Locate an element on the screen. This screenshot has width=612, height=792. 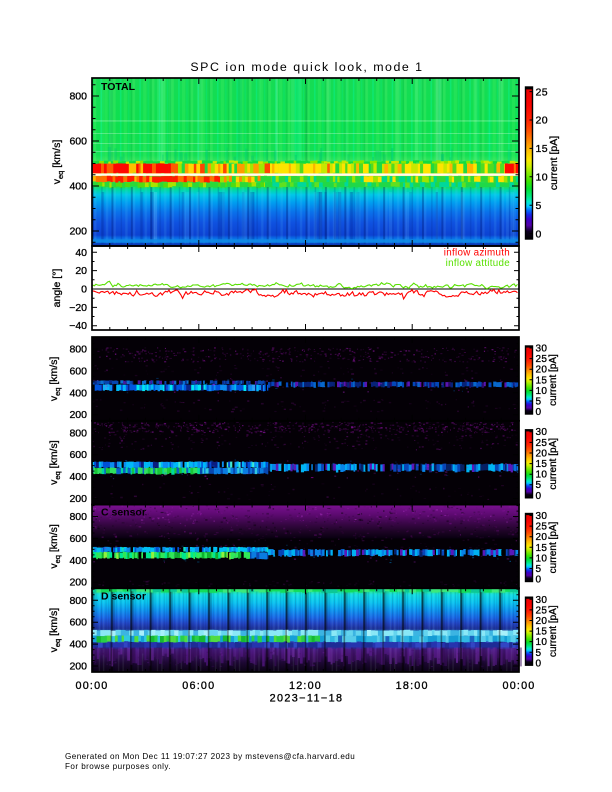
svg-text: C sensor is located at coordinates (123, 513).